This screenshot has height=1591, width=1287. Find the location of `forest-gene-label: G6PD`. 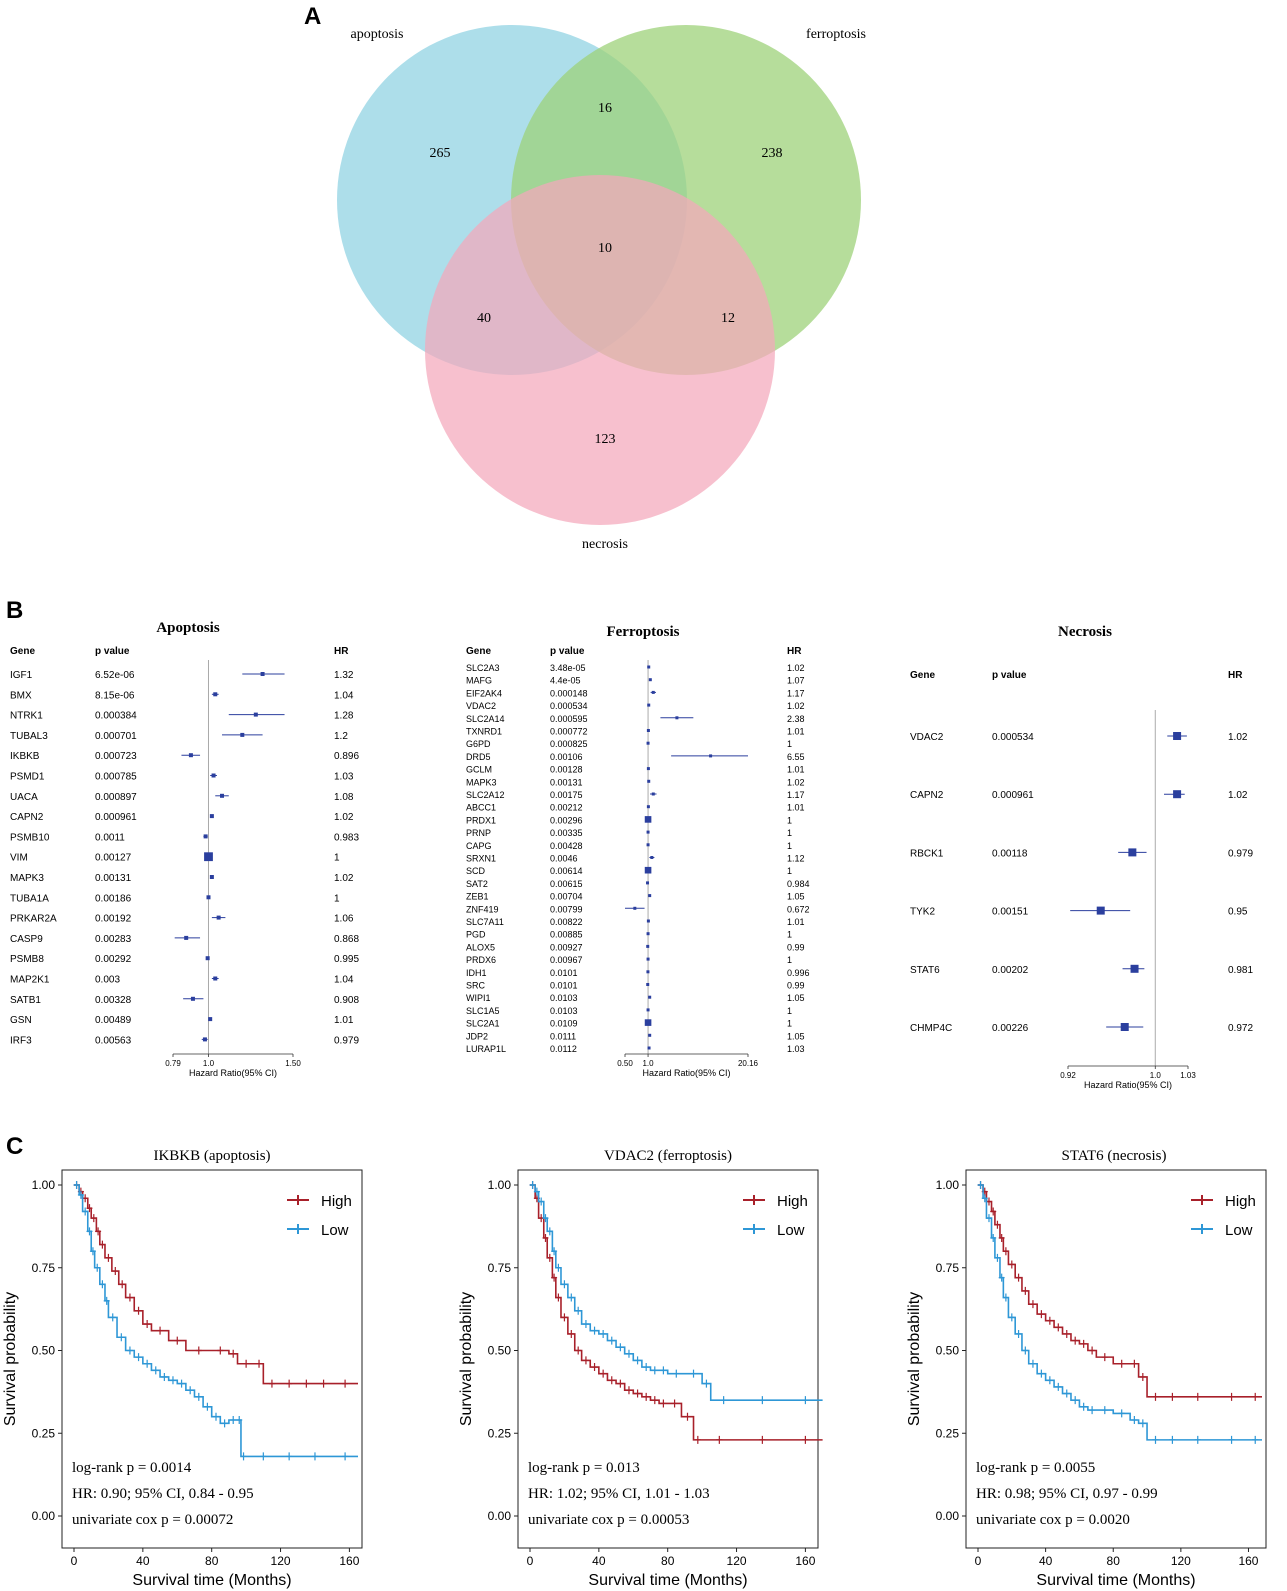

forest-gene-label: G6PD is located at coordinates (478, 744).